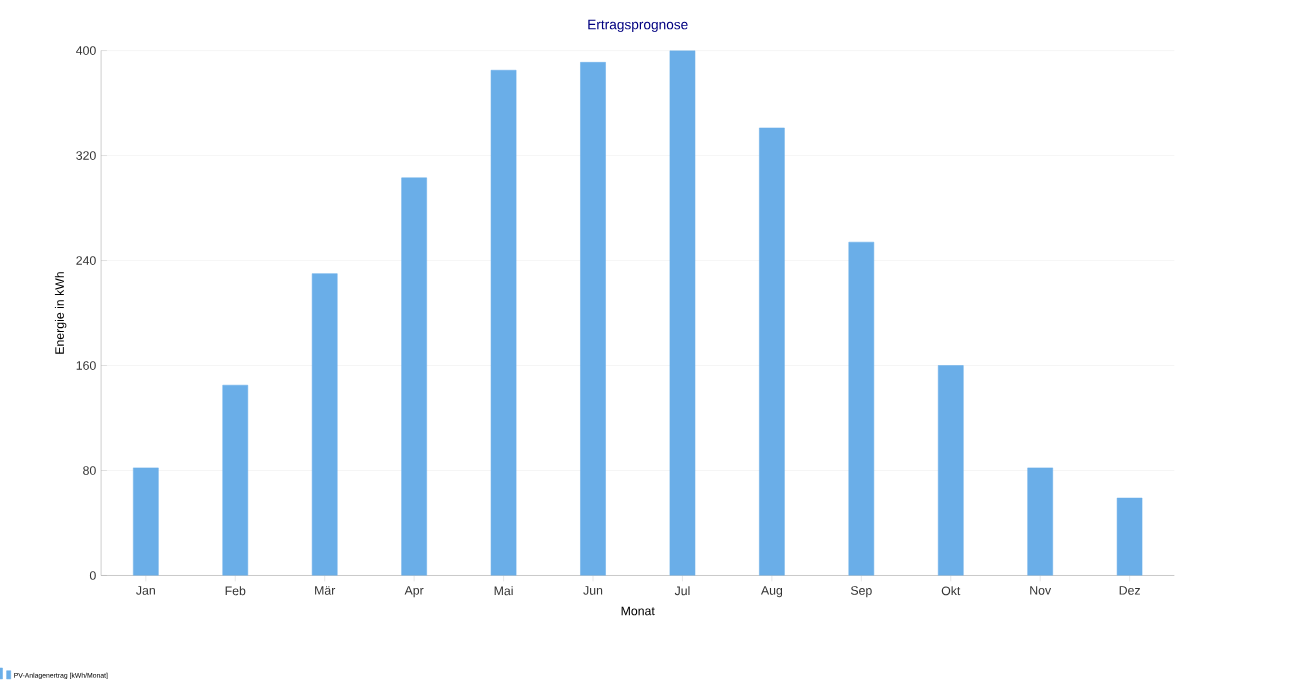 The height and width of the screenshot is (694, 1291). Describe the element at coordinates (638, 25) in the screenshot. I see `chart-title: Ertragsprognose` at that location.